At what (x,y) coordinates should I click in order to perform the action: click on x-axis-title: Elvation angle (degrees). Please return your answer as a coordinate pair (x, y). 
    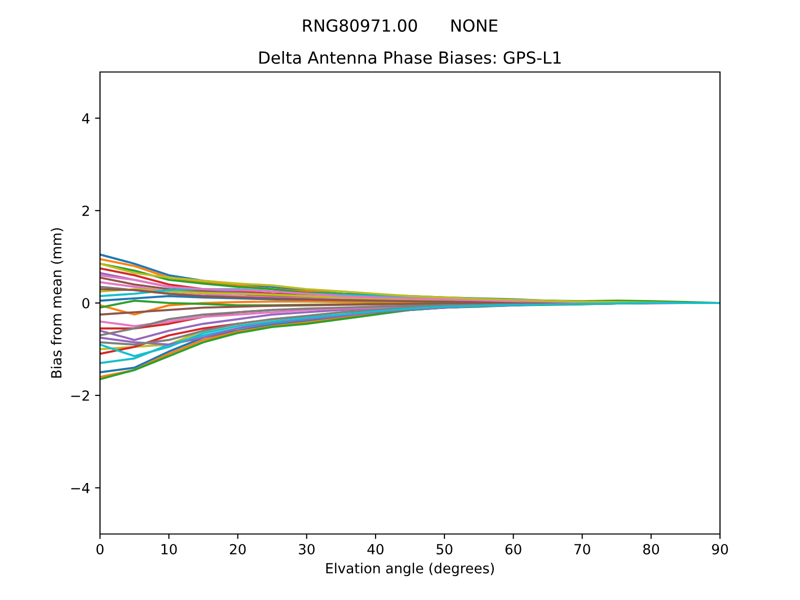
    Looking at the image, I should click on (410, 569).